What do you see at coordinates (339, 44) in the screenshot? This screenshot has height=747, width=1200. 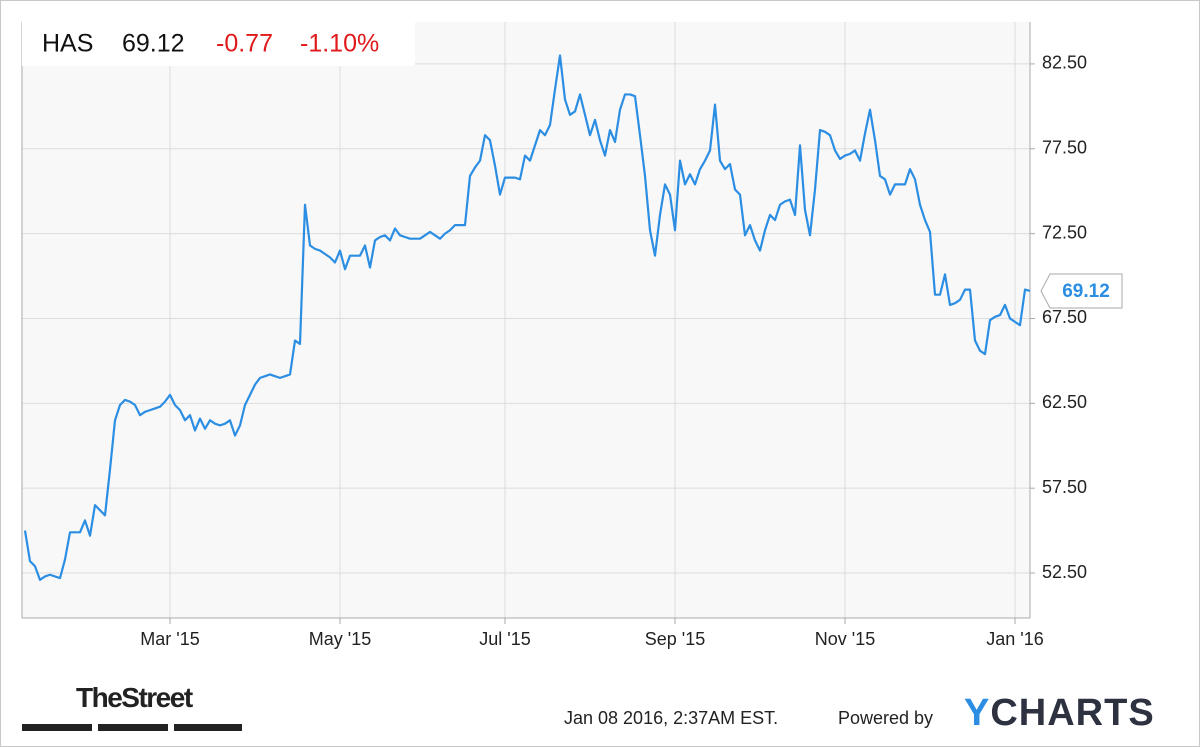 I see `change-percent: -1.10%` at bounding box center [339, 44].